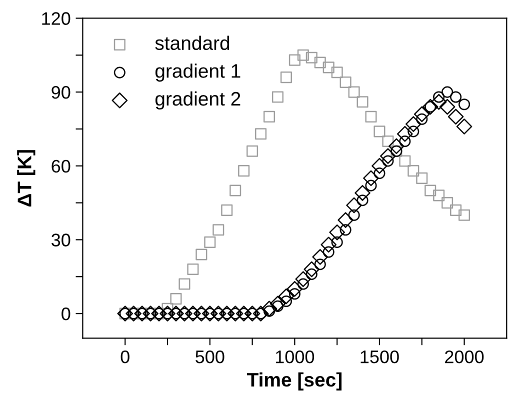 The height and width of the screenshot is (405, 517). Describe the element at coordinates (61, 166) in the screenshot. I see `y-tick-label: 60` at that location.